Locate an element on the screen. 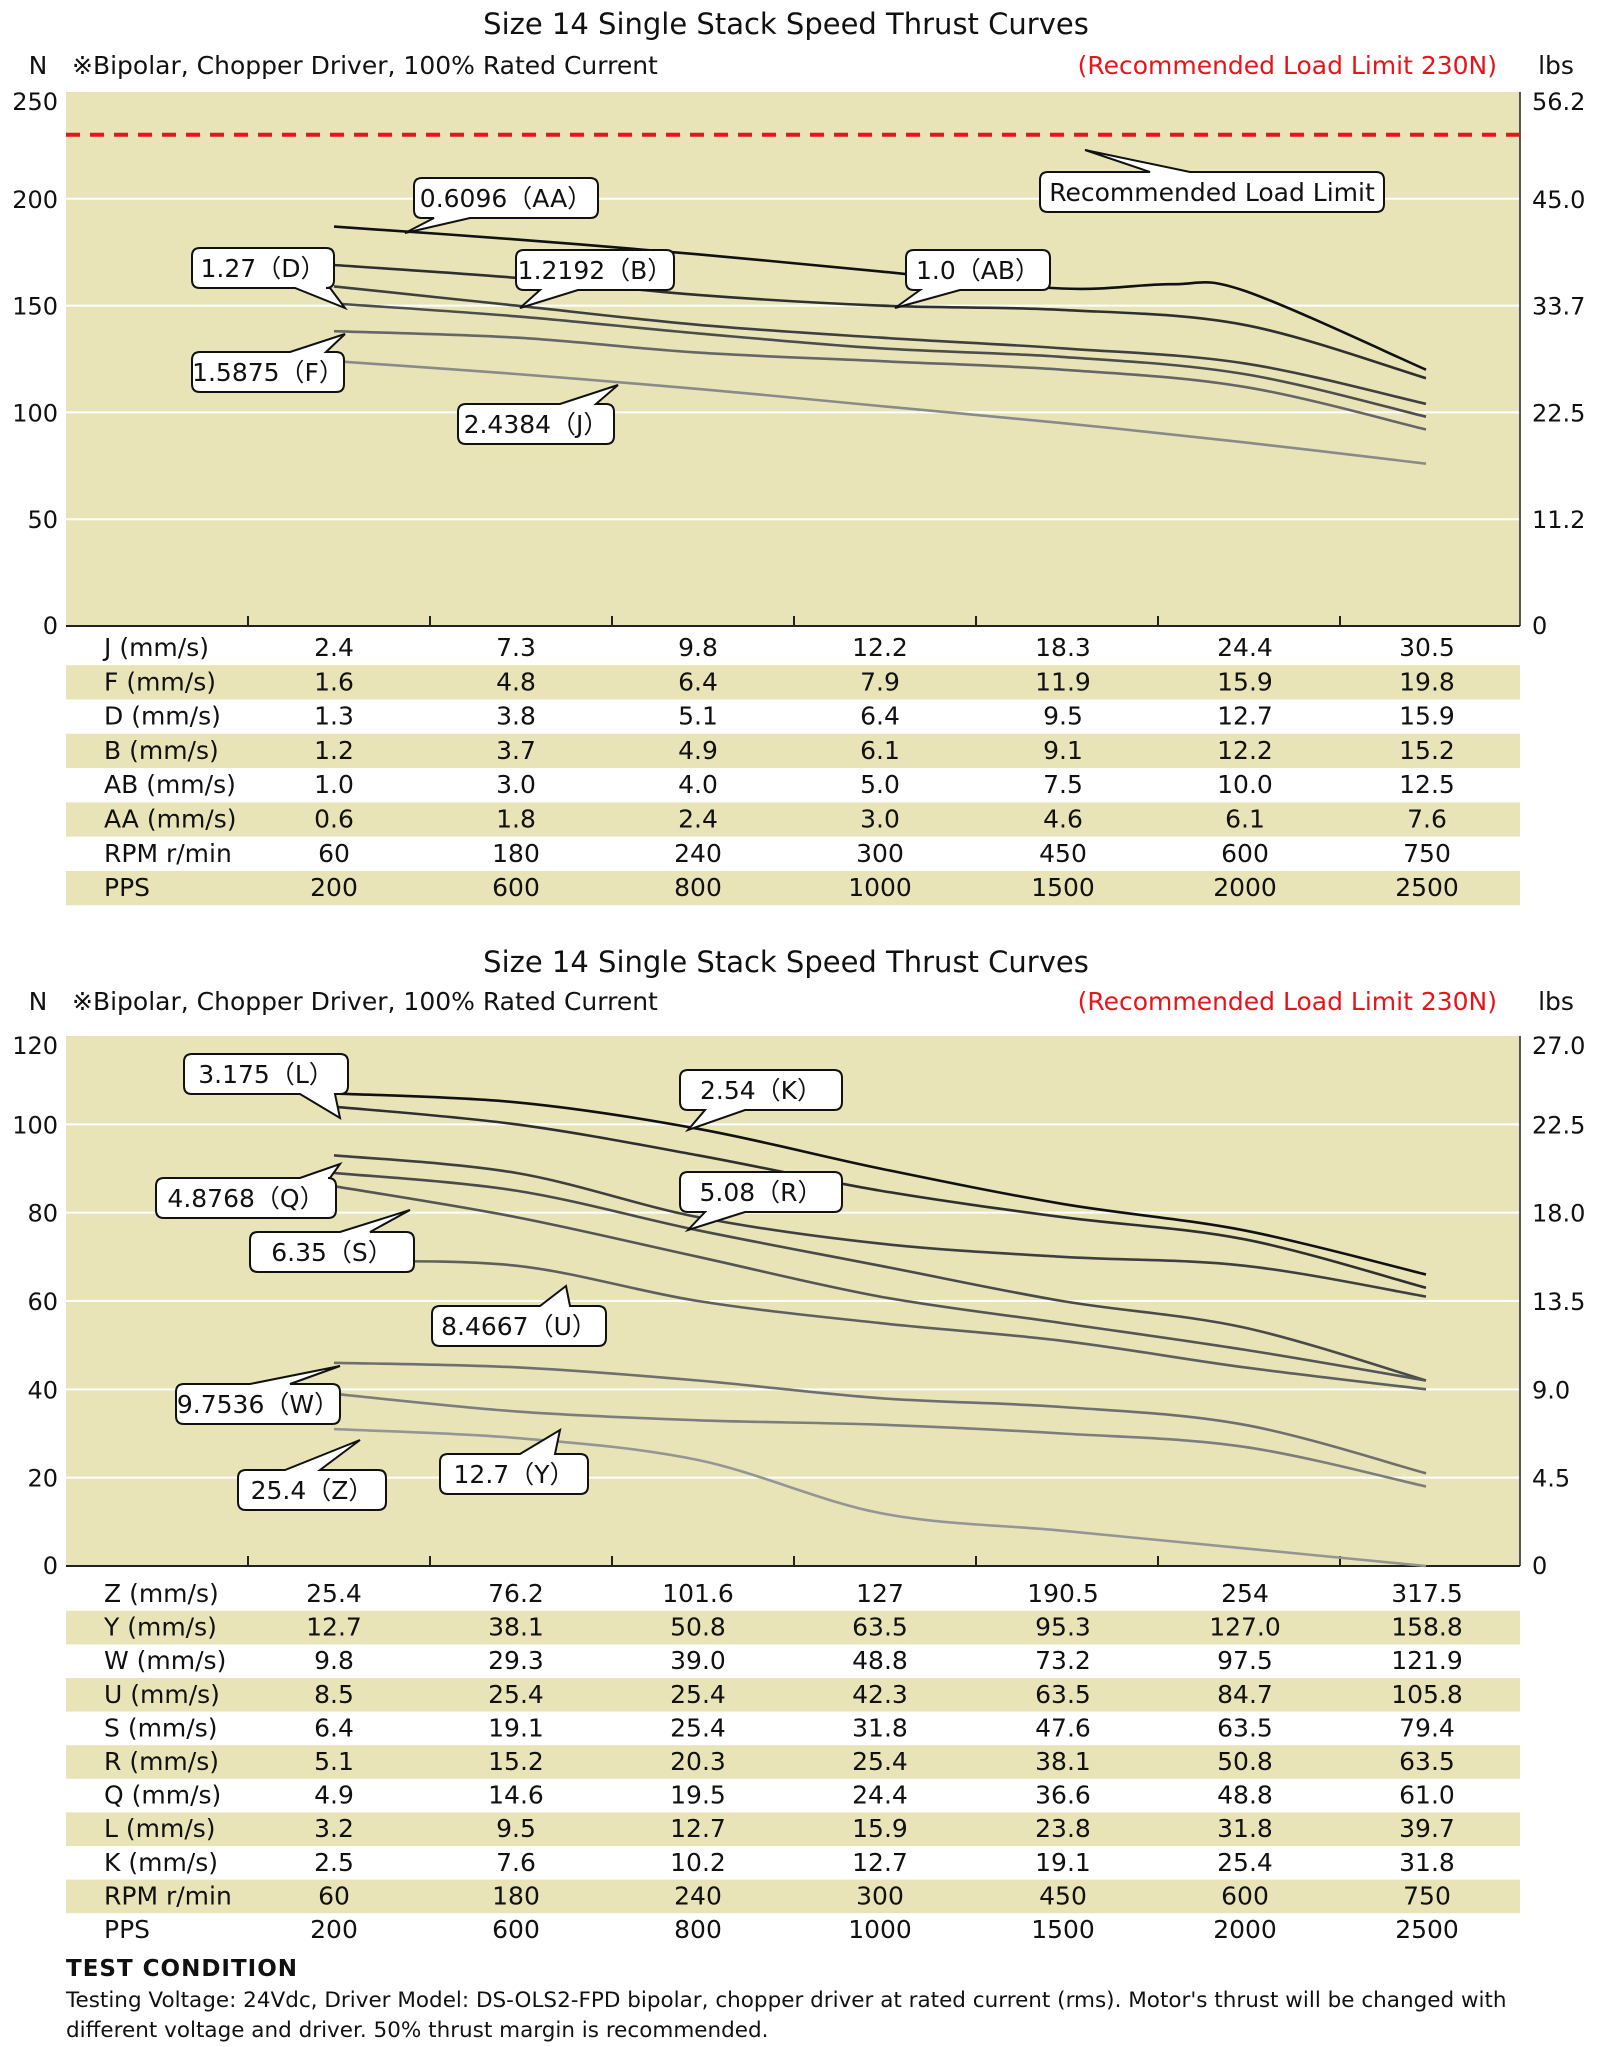 Image resolution: width=1600 pixels, height=2047 pixels. table-row-label: B (mm/s) is located at coordinates (161, 750).